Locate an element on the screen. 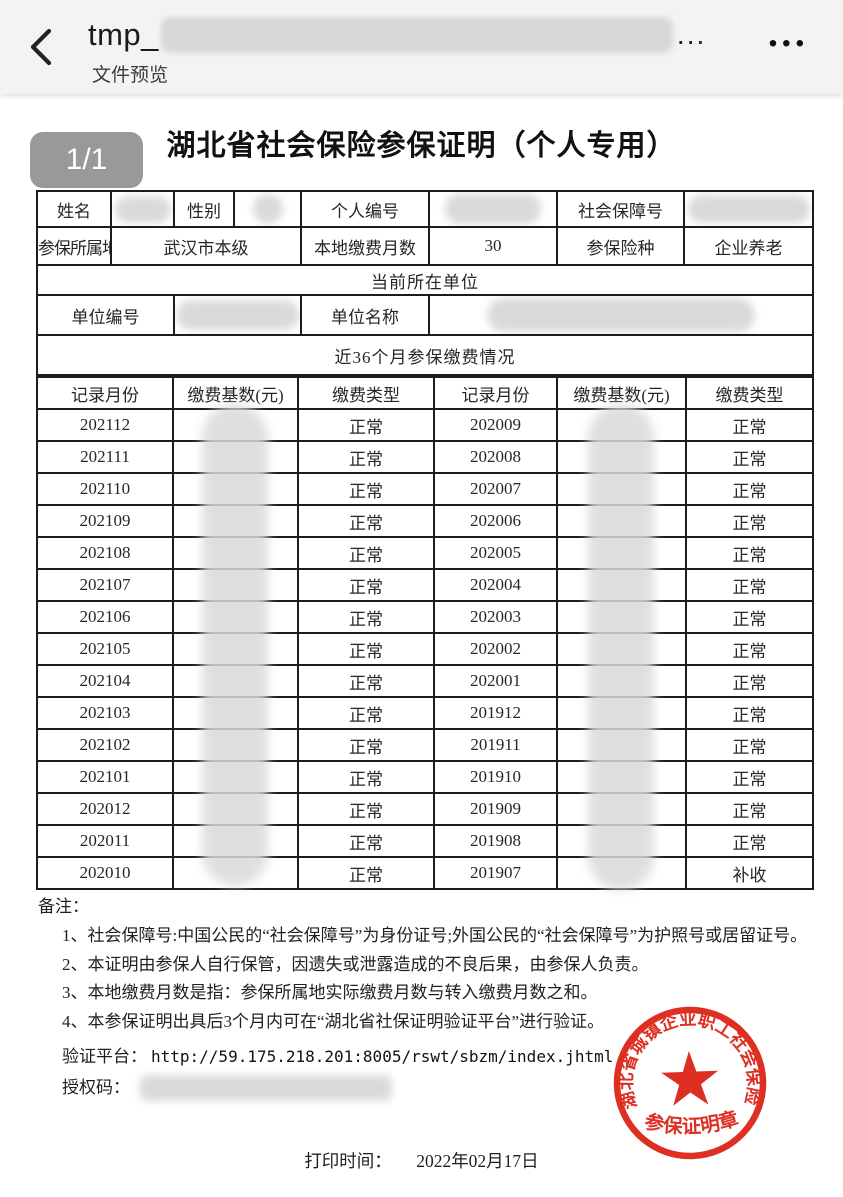  document-title: 湖北省社会保险参保证明（个人专用） is located at coordinates (421, 146).